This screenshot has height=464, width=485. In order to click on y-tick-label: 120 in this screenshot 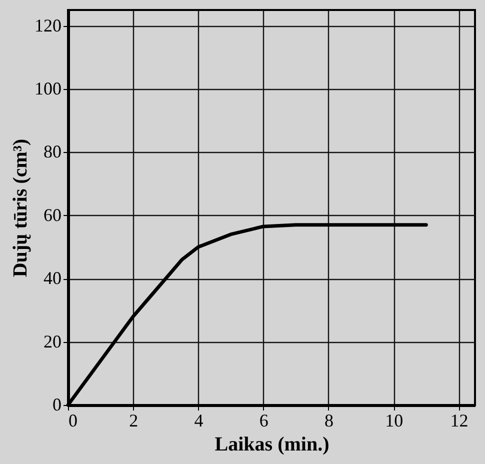, I will do `click(48, 25)`.